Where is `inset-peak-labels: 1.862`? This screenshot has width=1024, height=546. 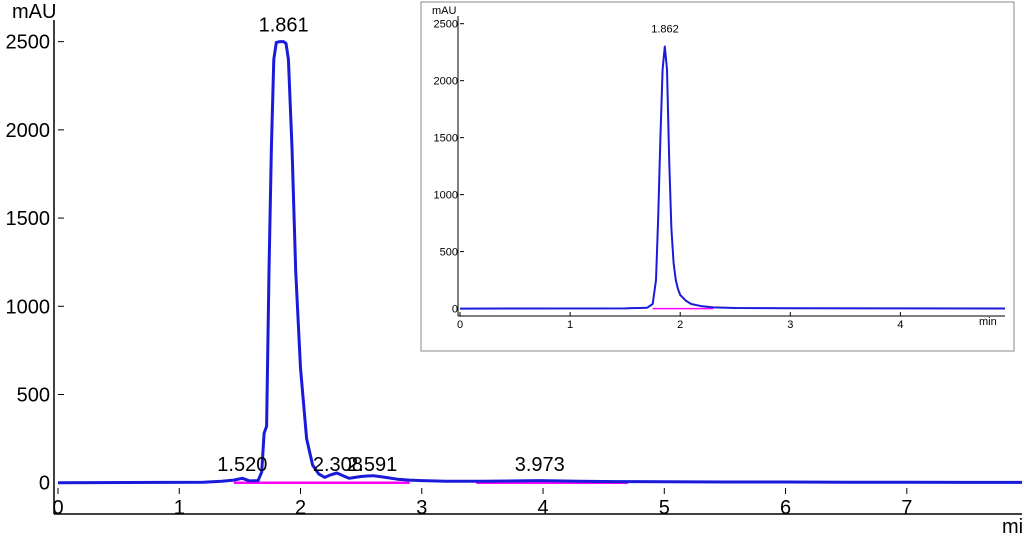 inset-peak-labels: 1.862 is located at coordinates (665, 29).